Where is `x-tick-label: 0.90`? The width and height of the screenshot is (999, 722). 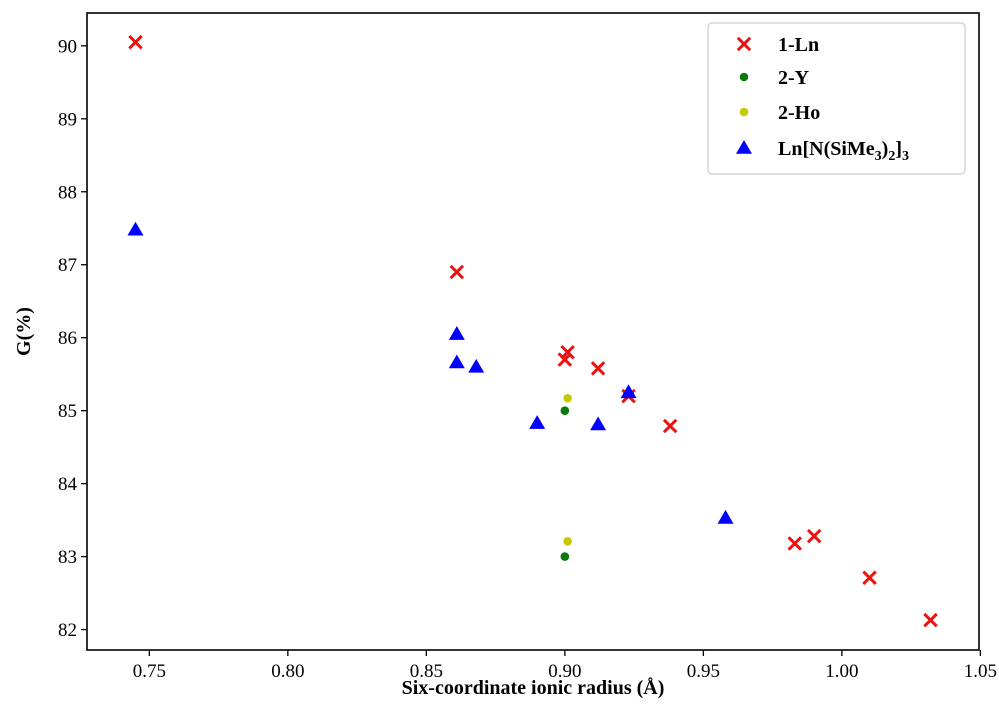 x-tick-label: 0.90 is located at coordinates (564, 671).